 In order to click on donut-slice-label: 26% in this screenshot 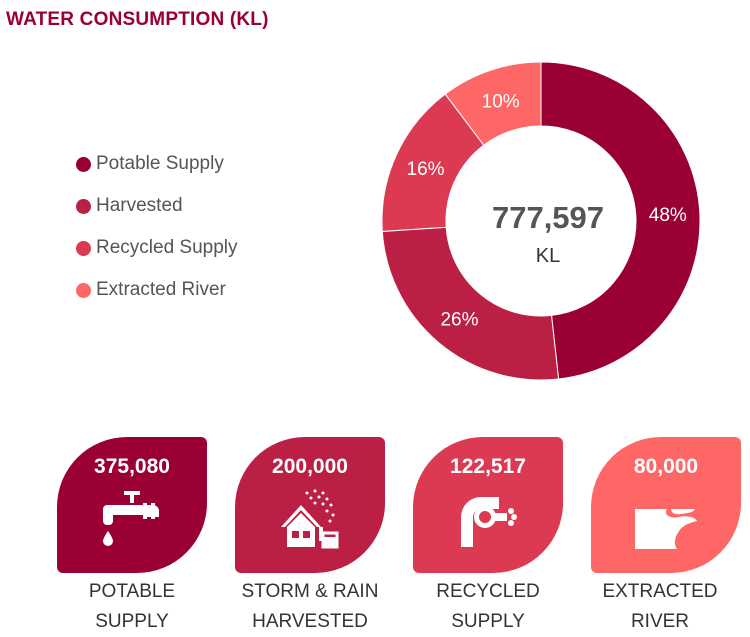, I will do `click(459, 319)`.